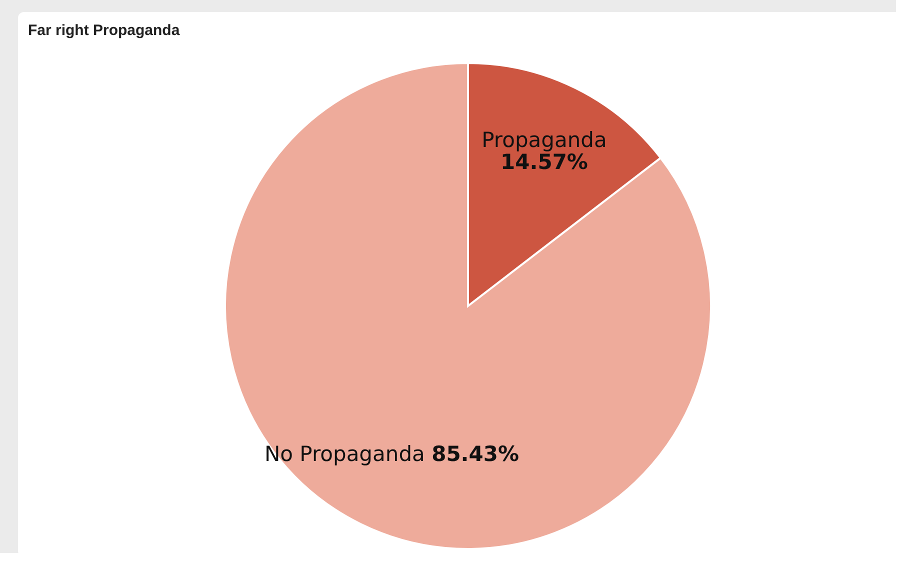 This screenshot has width=904, height=561. What do you see at coordinates (348, 454) in the screenshot?
I see `slice-label: No Propaganda` at bounding box center [348, 454].